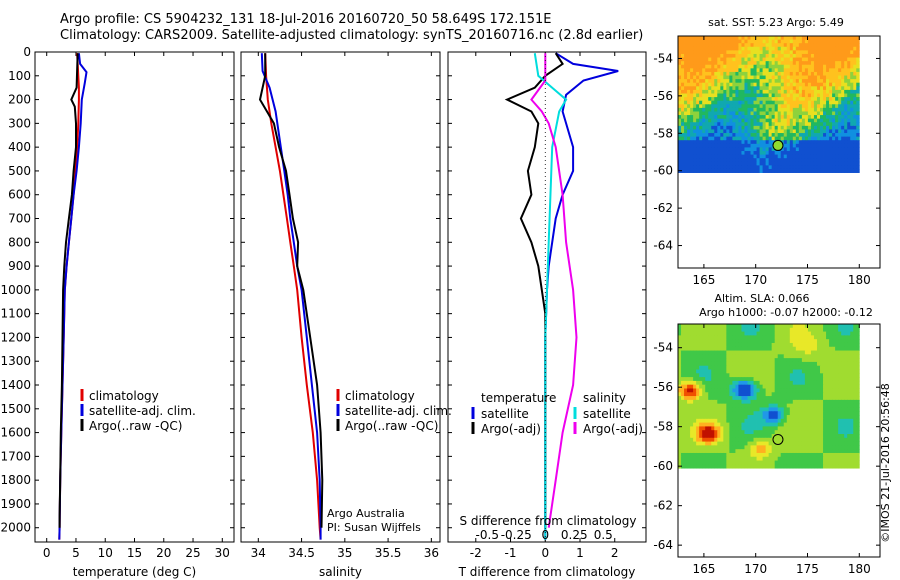  Describe the element at coordinates (27, 52) in the screenshot. I see `temperature-ytick-label: 0` at that location.